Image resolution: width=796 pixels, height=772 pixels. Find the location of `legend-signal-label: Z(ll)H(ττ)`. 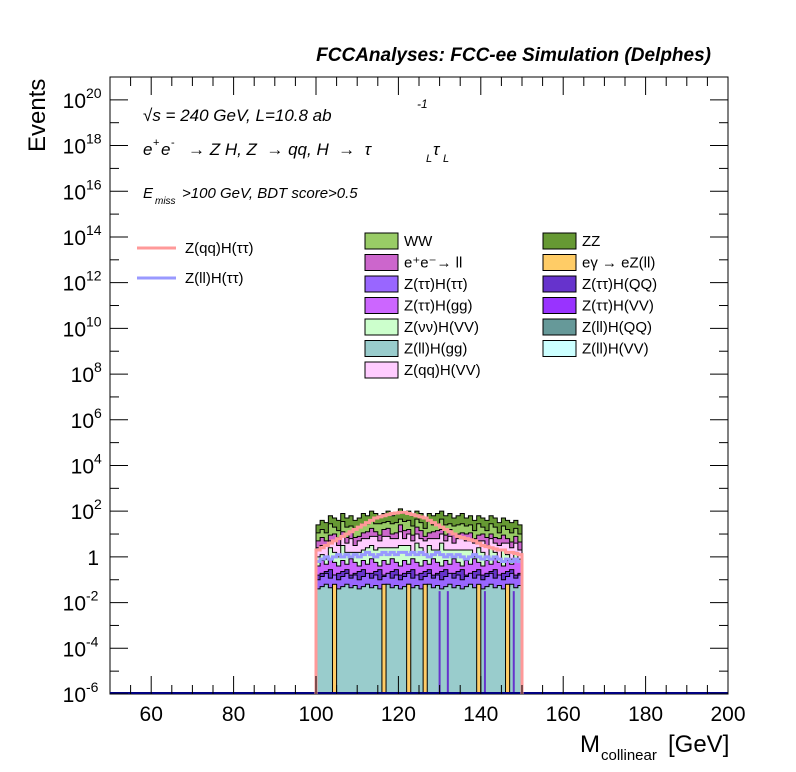

legend-signal-label: Z(ll)H(ττ) is located at coordinates (214, 278).